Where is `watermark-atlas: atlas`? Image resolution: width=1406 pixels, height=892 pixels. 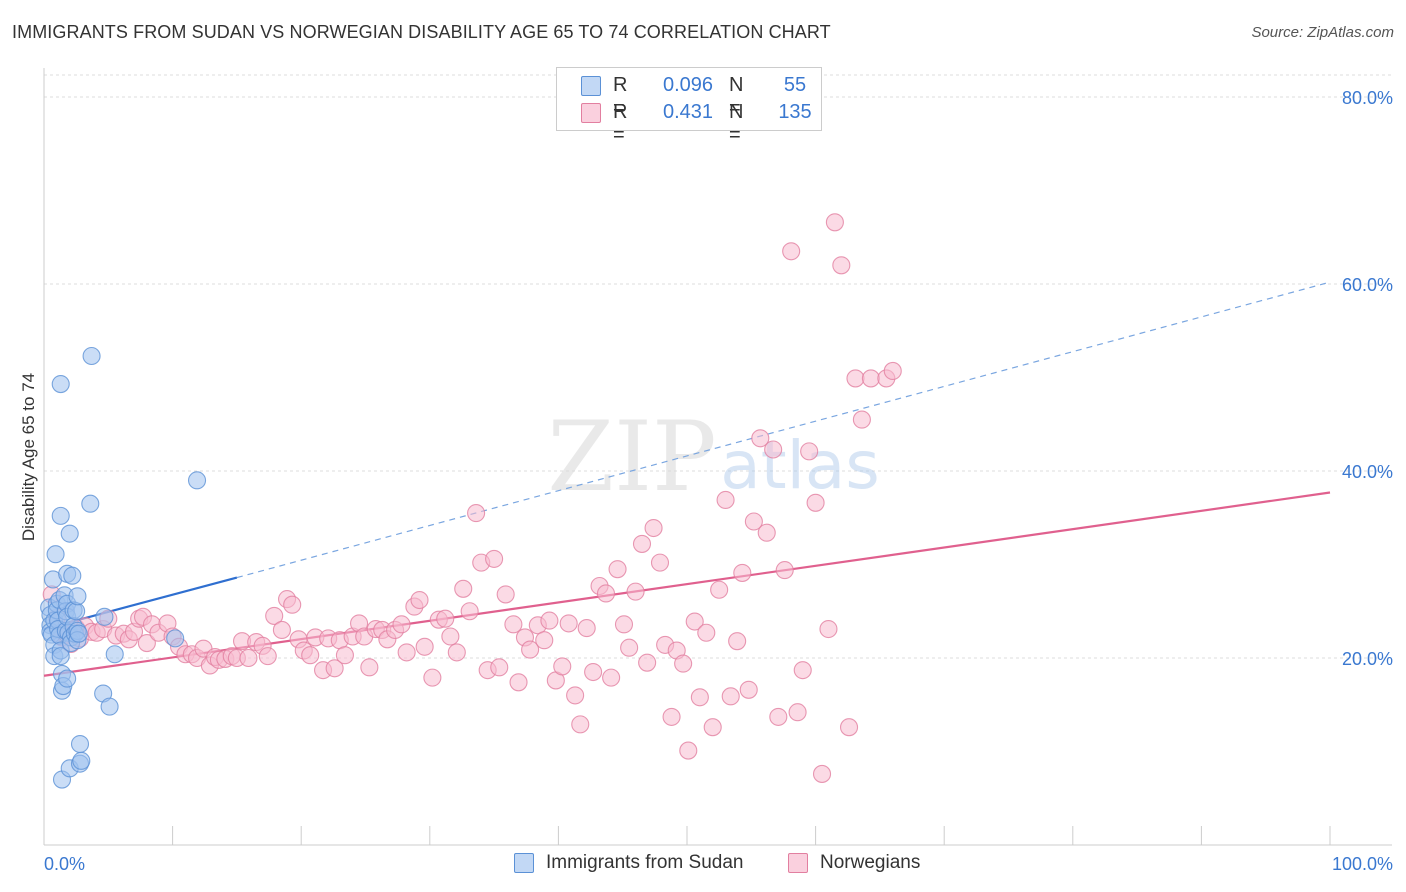 watermark-atlas: atlas is located at coordinates (800, 465).